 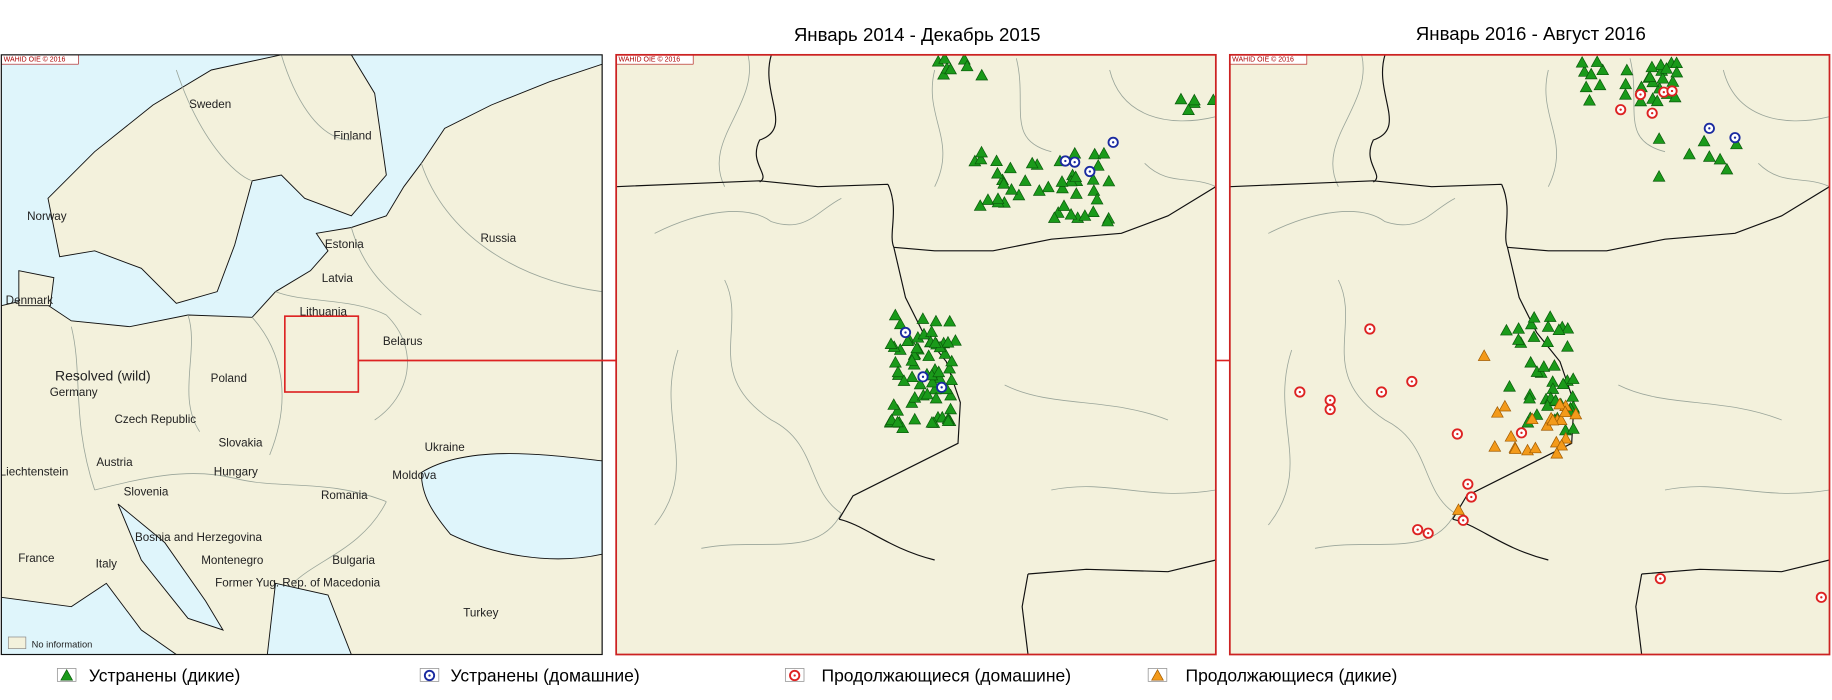 What do you see at coordinates (114, 462) in the screenshot?
I see `country-label: Austria` at bounding box center [114, 462].